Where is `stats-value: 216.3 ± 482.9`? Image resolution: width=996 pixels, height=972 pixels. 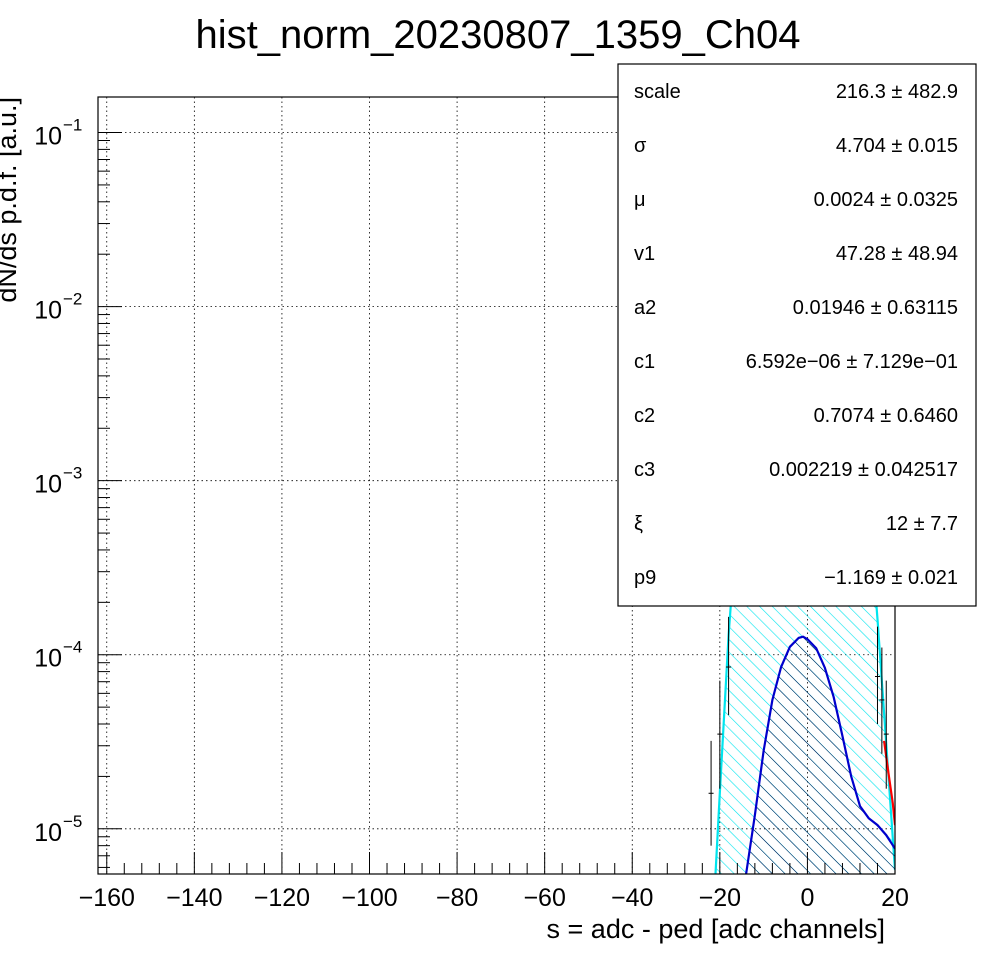 stats-value: 216.3 ± 482.9 is located at coordinates (897, 92).